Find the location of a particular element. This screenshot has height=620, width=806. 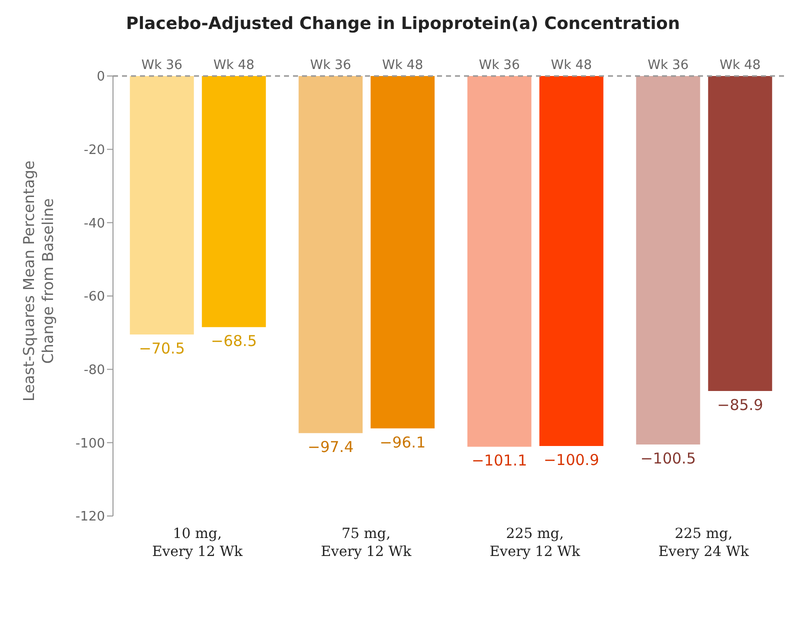

data-label: −96.1 is located at coordinates (403, 442).